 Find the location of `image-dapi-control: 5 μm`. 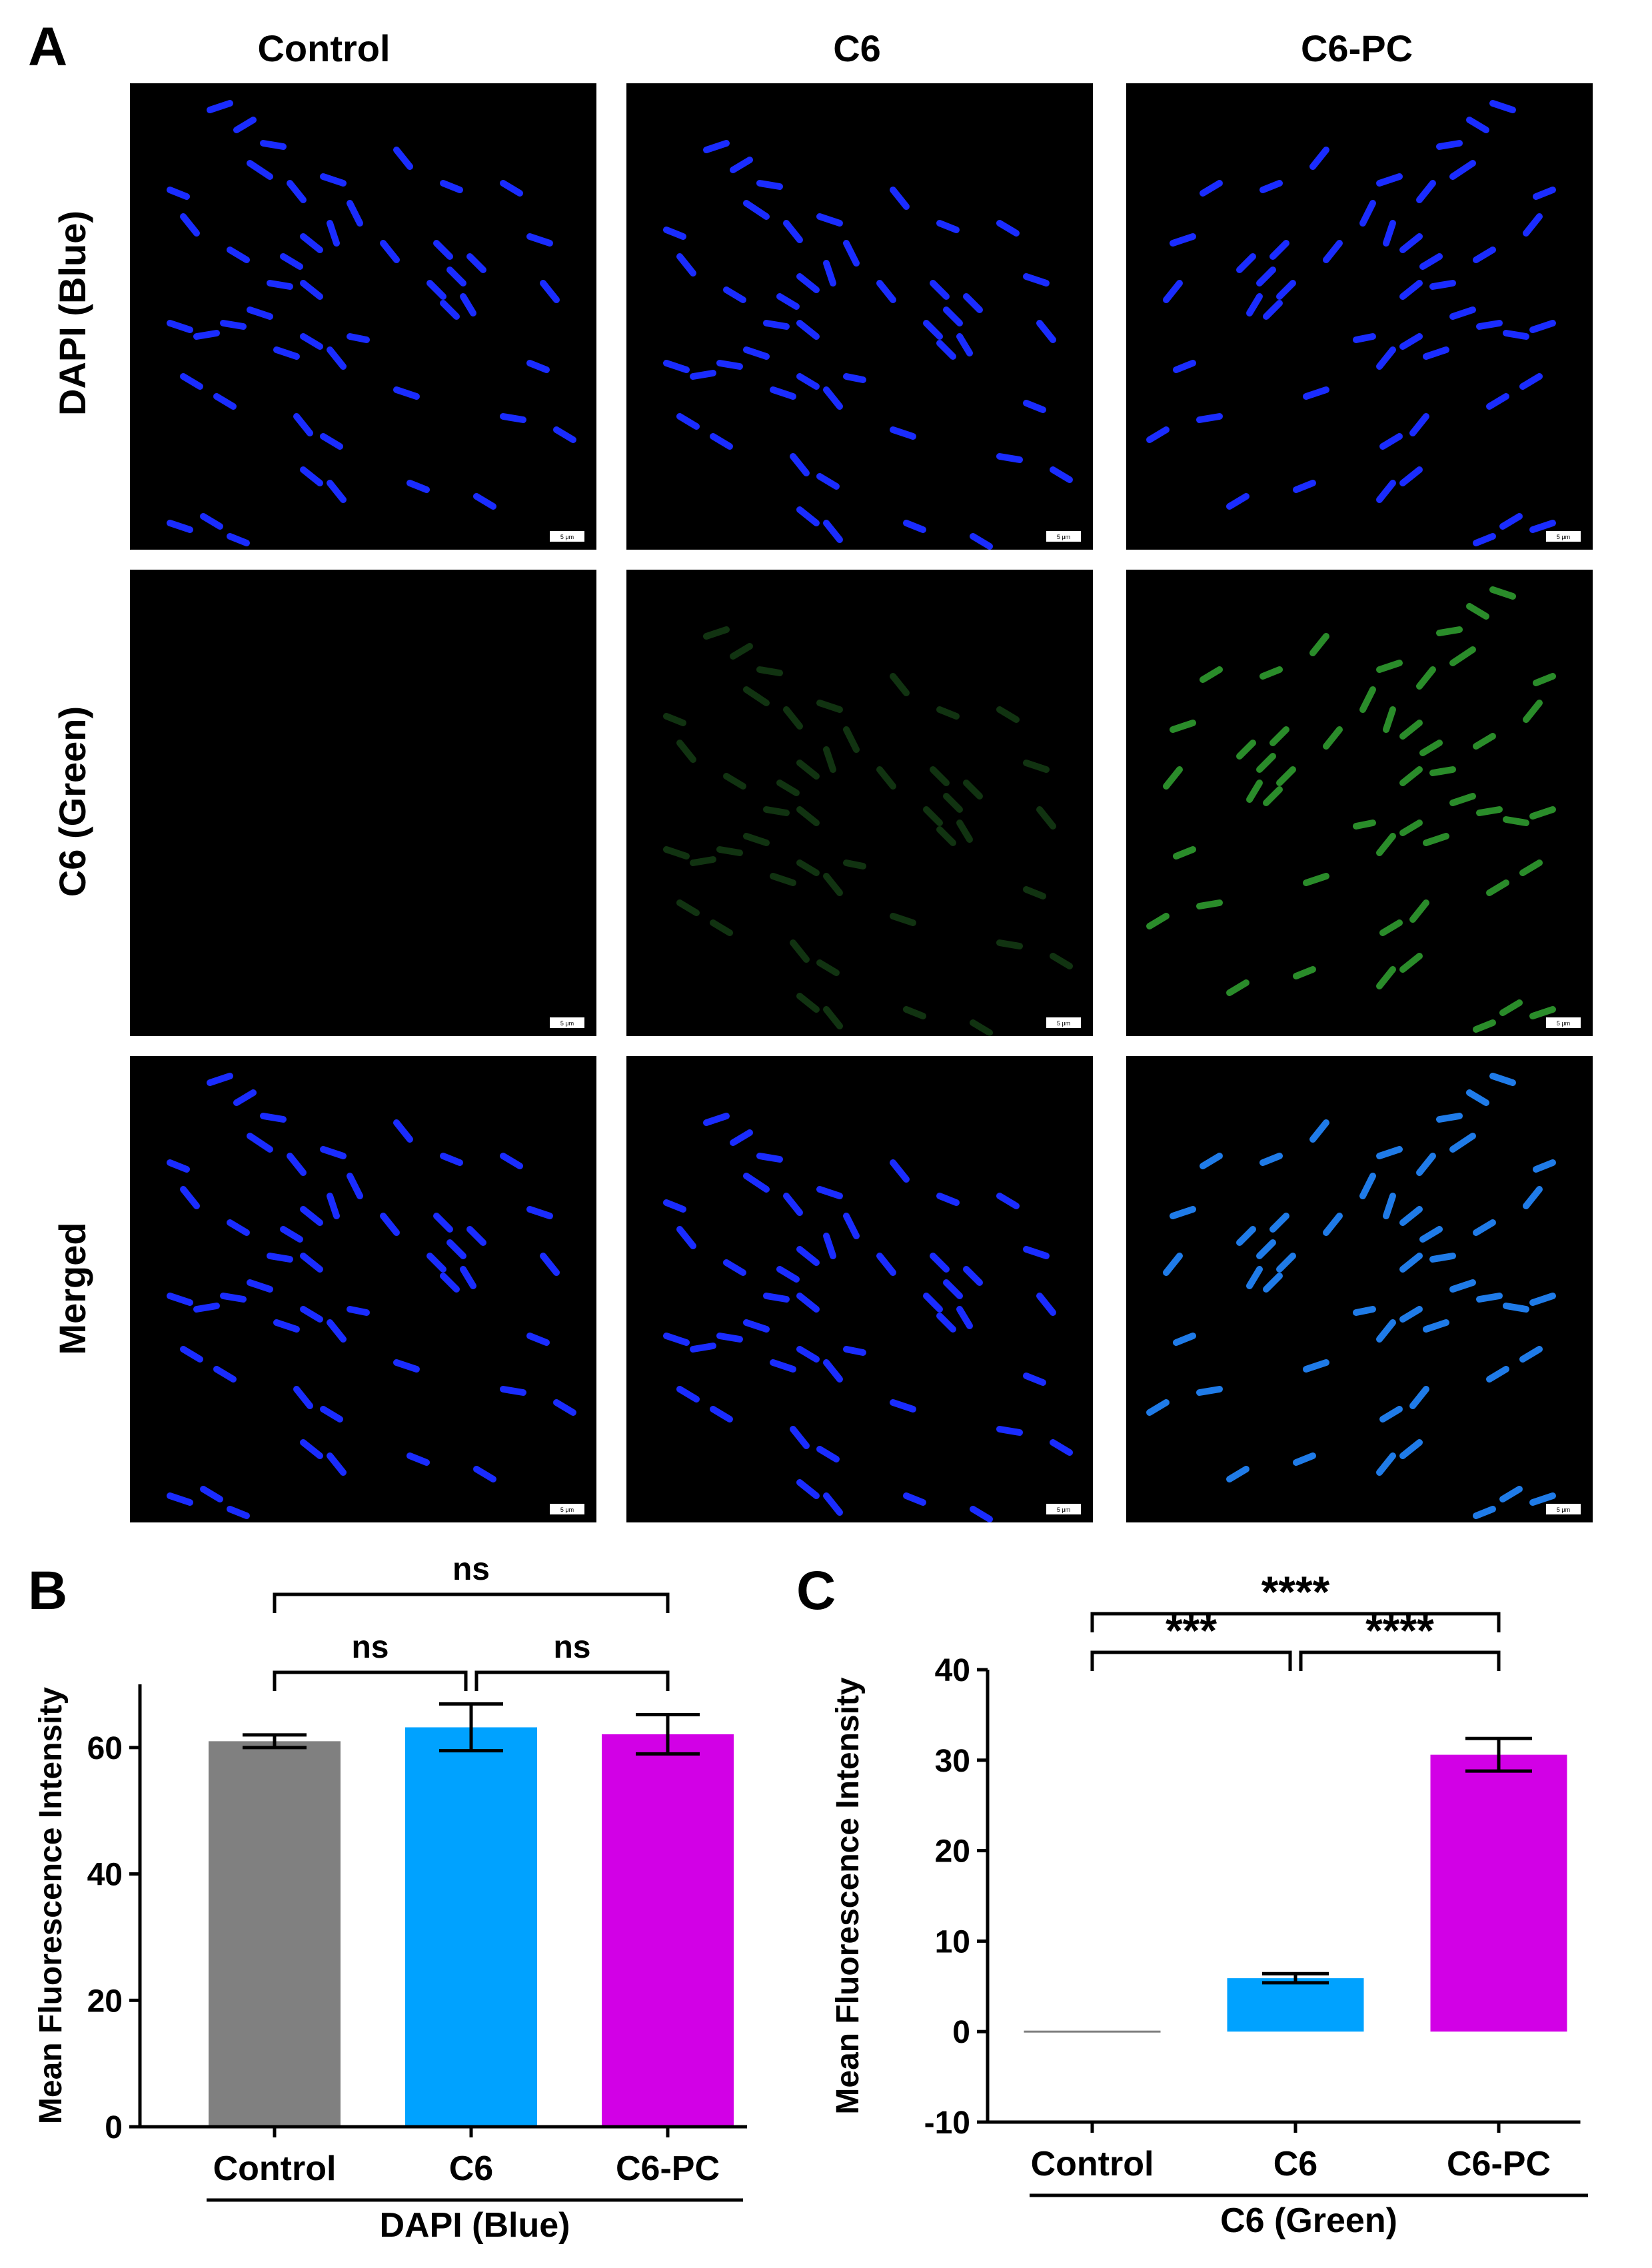

image-dapi-control: 5 μm is located at coordinates (363, 316).